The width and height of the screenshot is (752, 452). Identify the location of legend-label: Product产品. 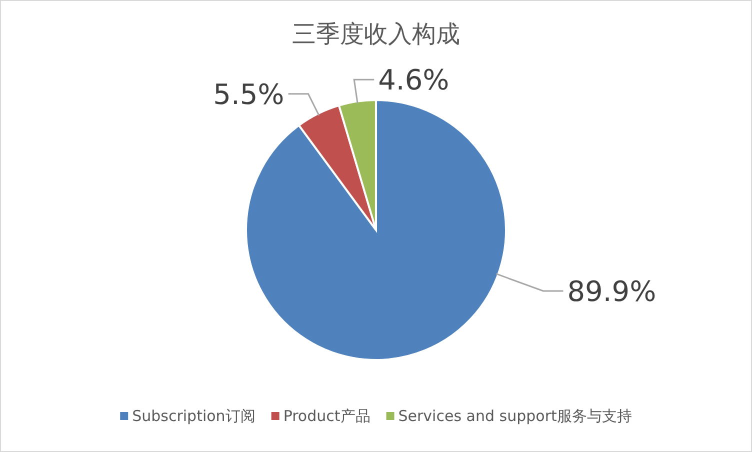
(326, 416).